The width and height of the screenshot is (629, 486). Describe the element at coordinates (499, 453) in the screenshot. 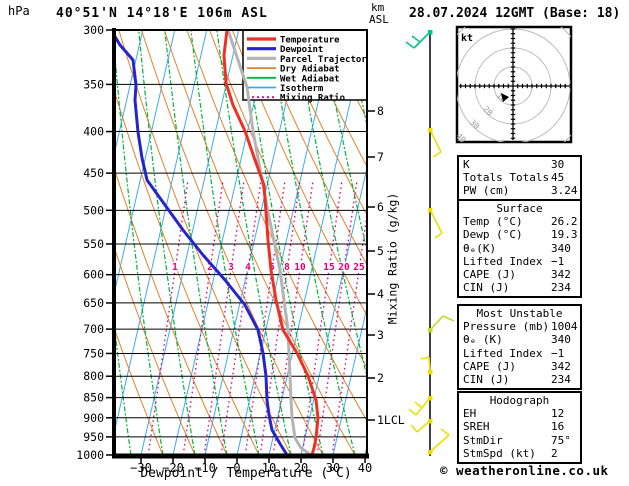

I see `row-label: StmSpd (kt)` at that location.